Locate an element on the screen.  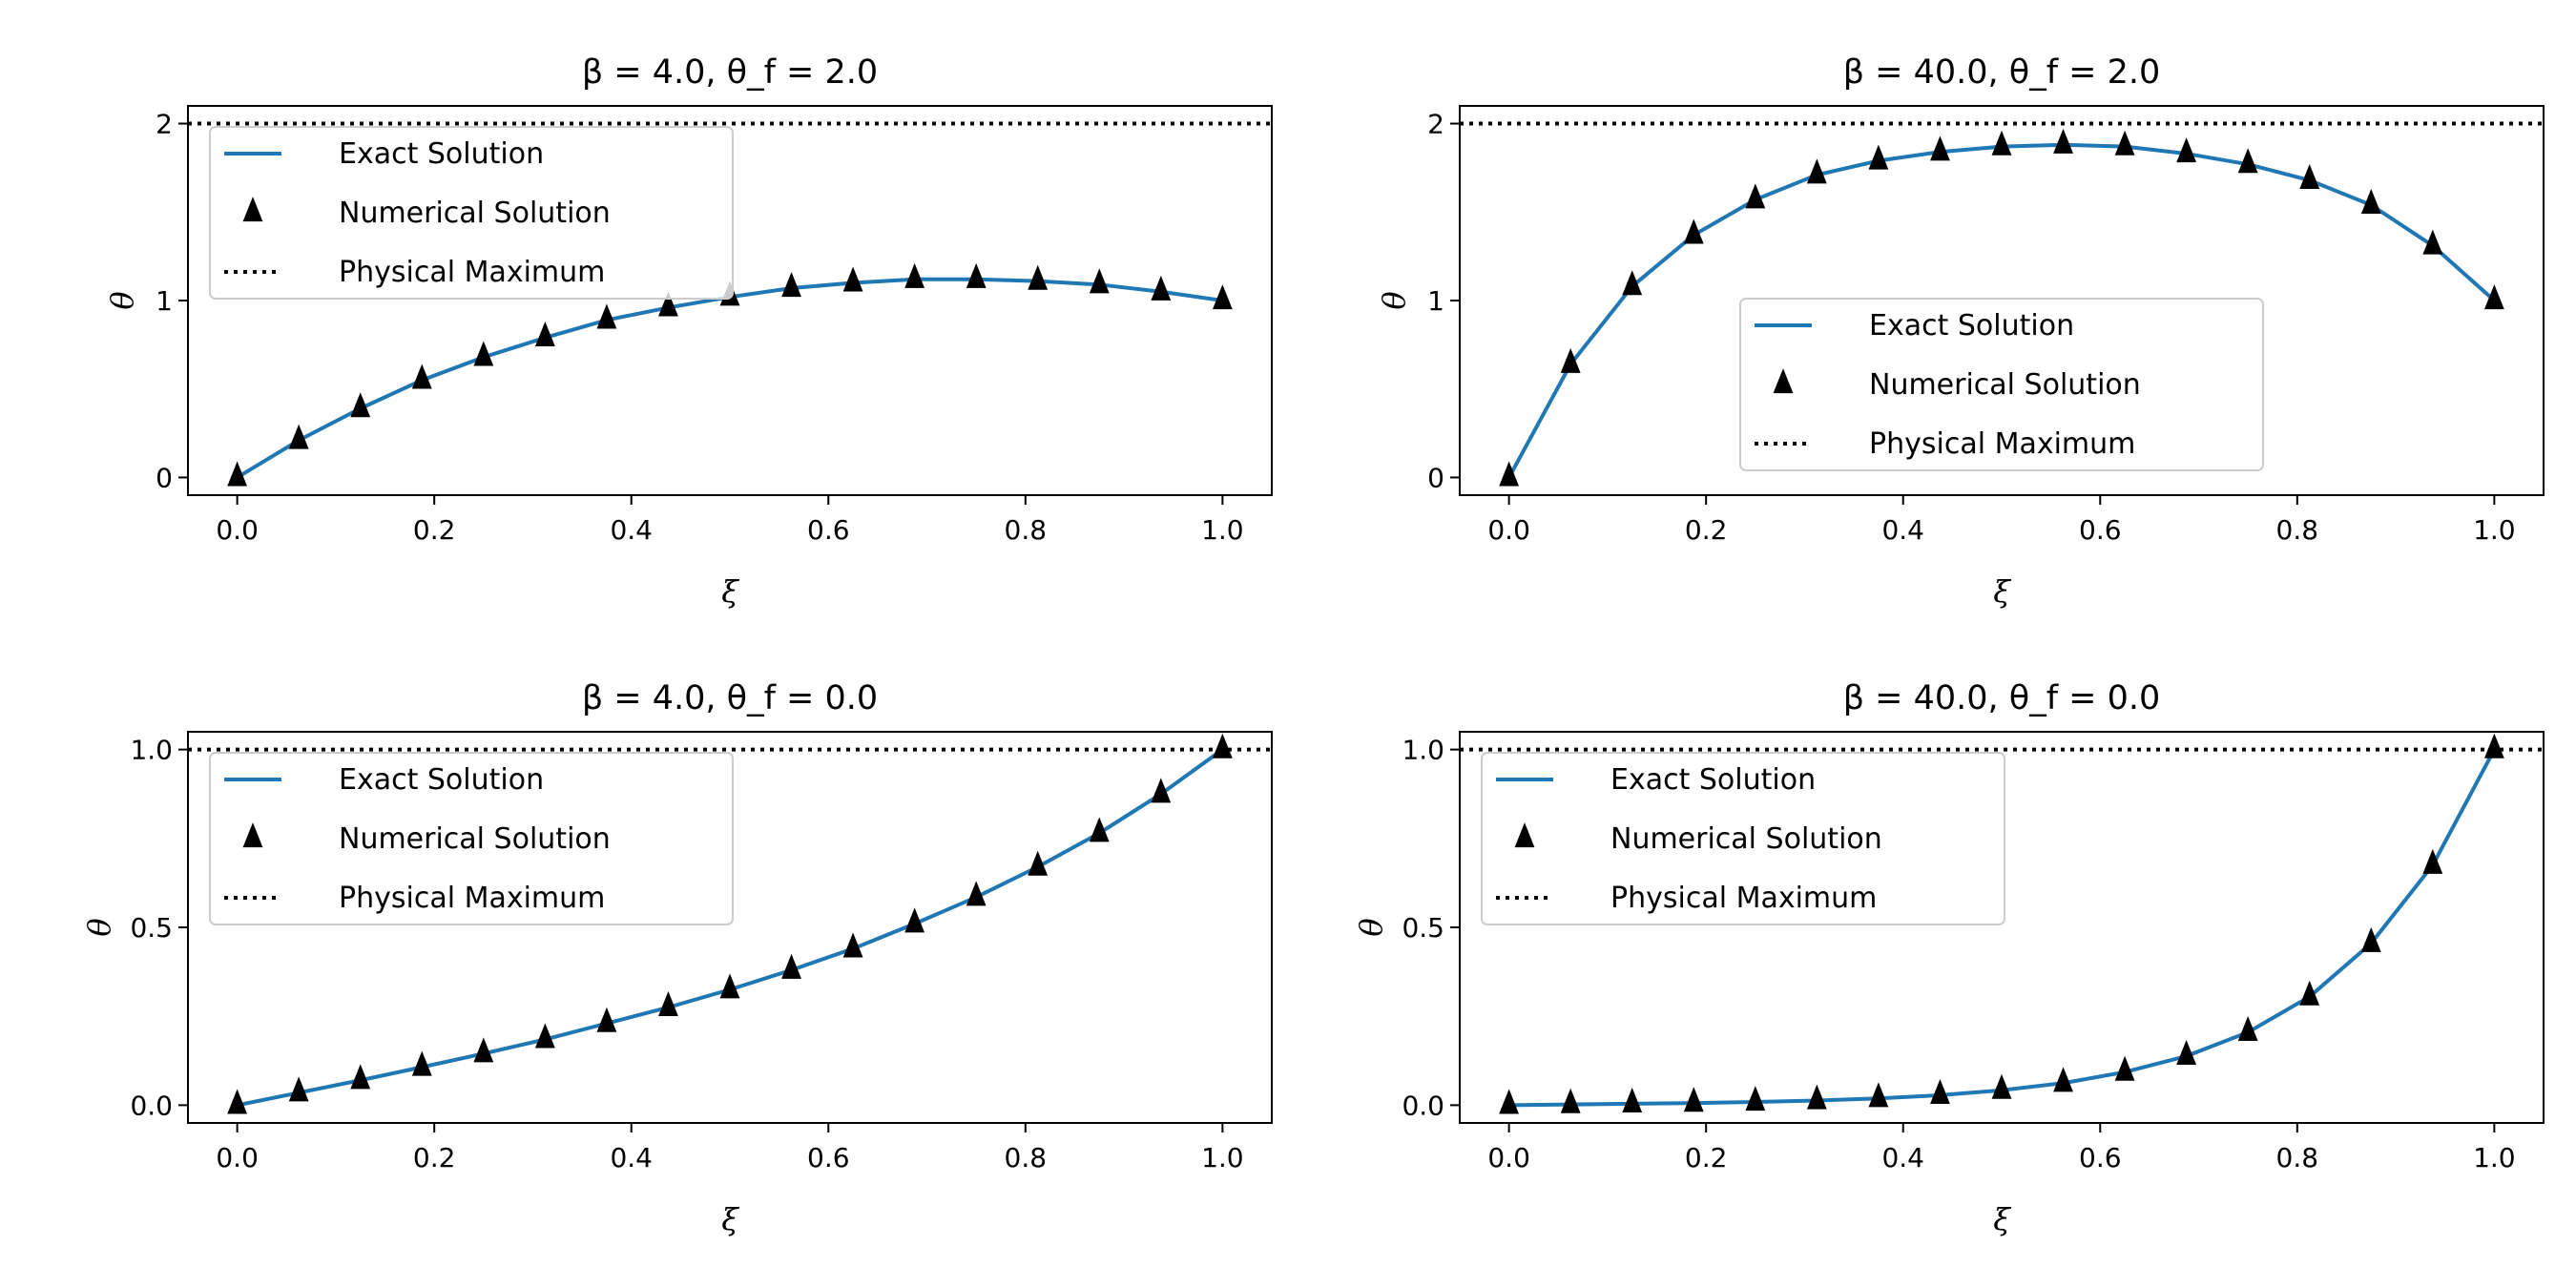
subplot-title: β = 4.0, θ_f = 0.0 is located at coordinates (730, 698).